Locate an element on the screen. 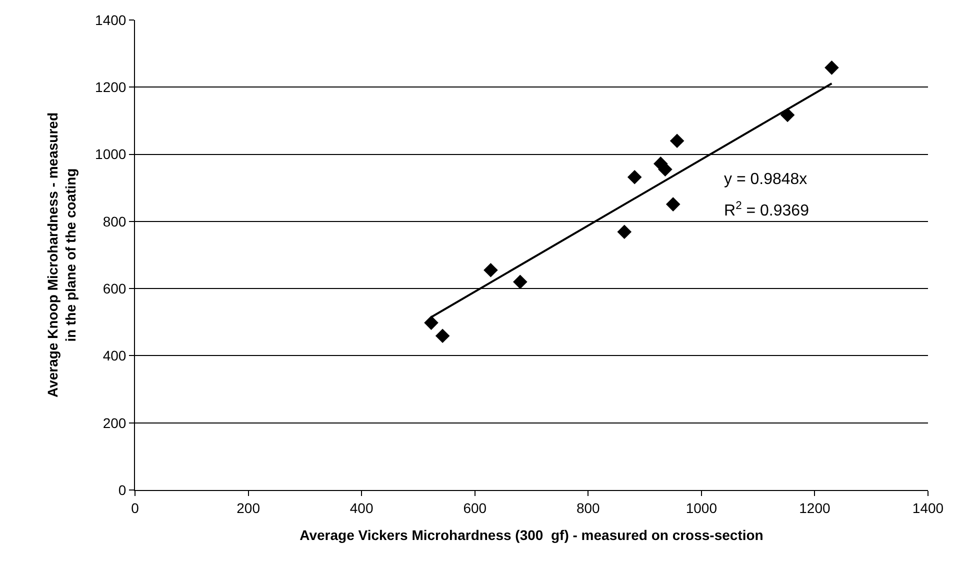 This screenshot has width=956, height=570. x-tick-label: 400 is located at coordinates (362, 508).